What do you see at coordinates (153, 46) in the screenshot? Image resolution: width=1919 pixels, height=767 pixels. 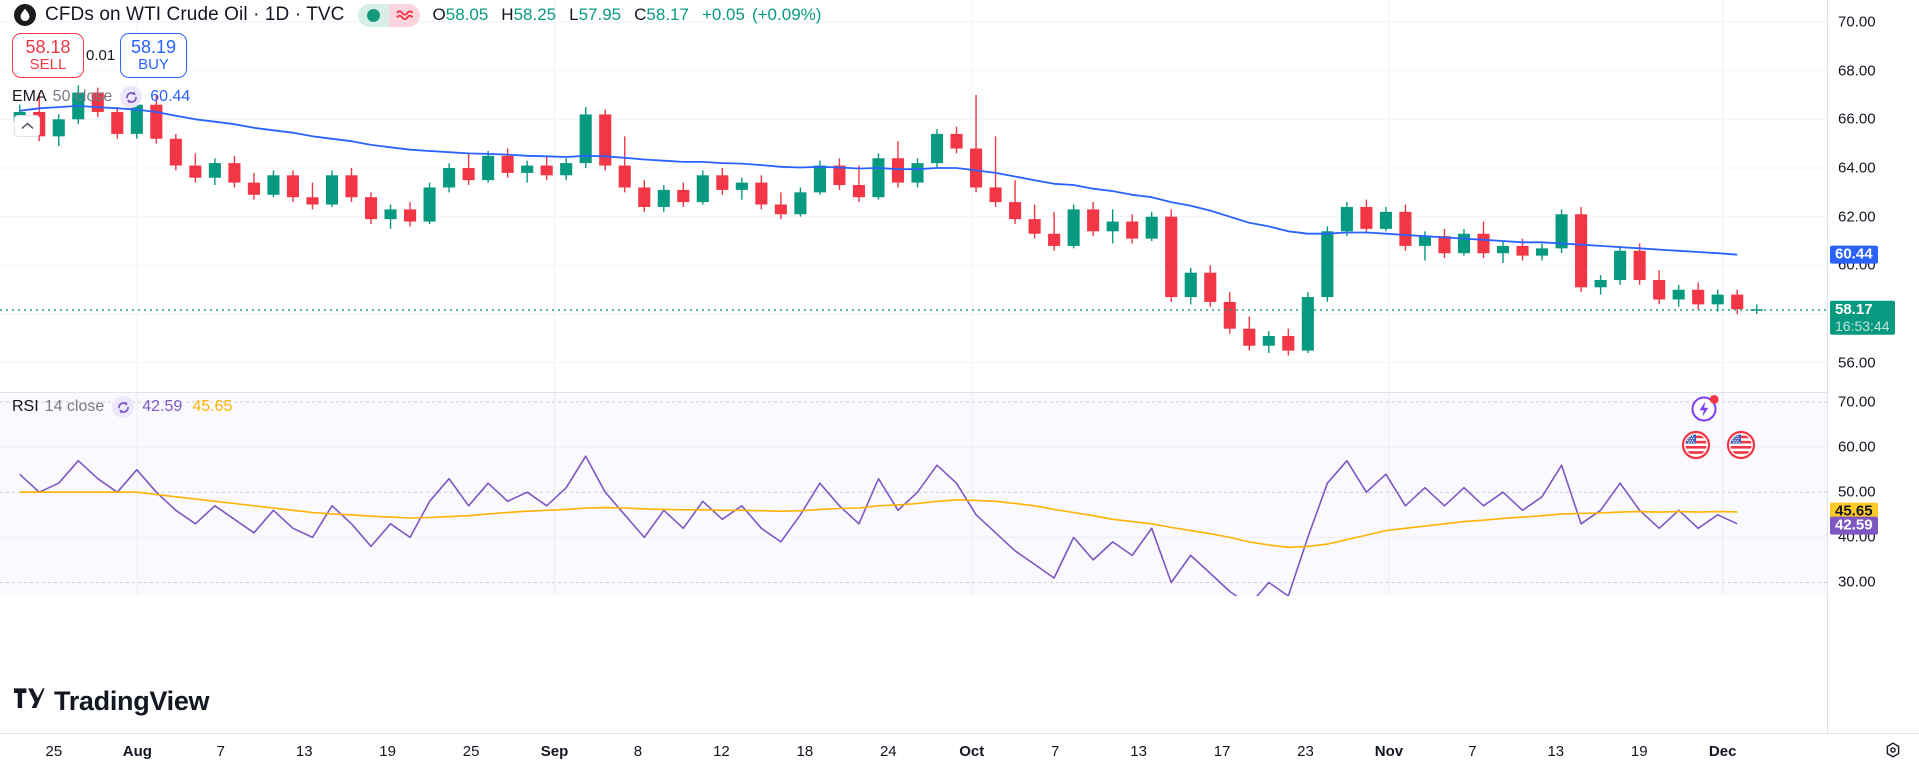 I see `buy-price: 58.19` at bounding box center [153, 46].